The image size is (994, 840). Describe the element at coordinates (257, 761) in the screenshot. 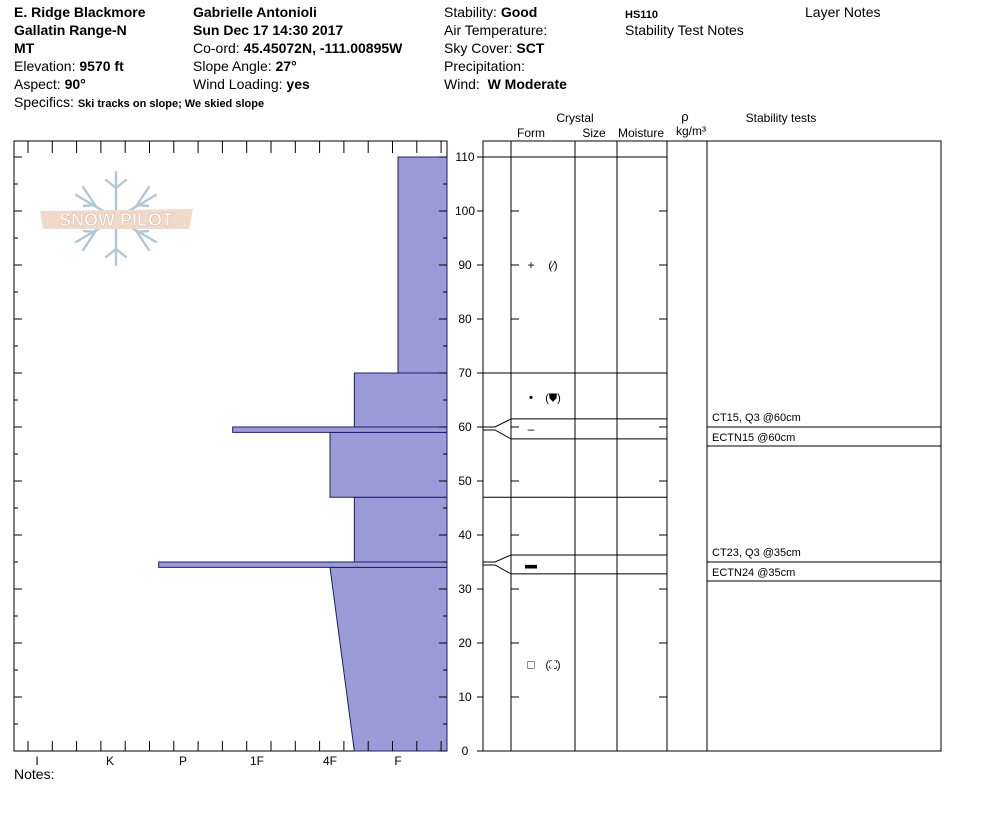

I see `hardness-tick-label: 1F` at that location.